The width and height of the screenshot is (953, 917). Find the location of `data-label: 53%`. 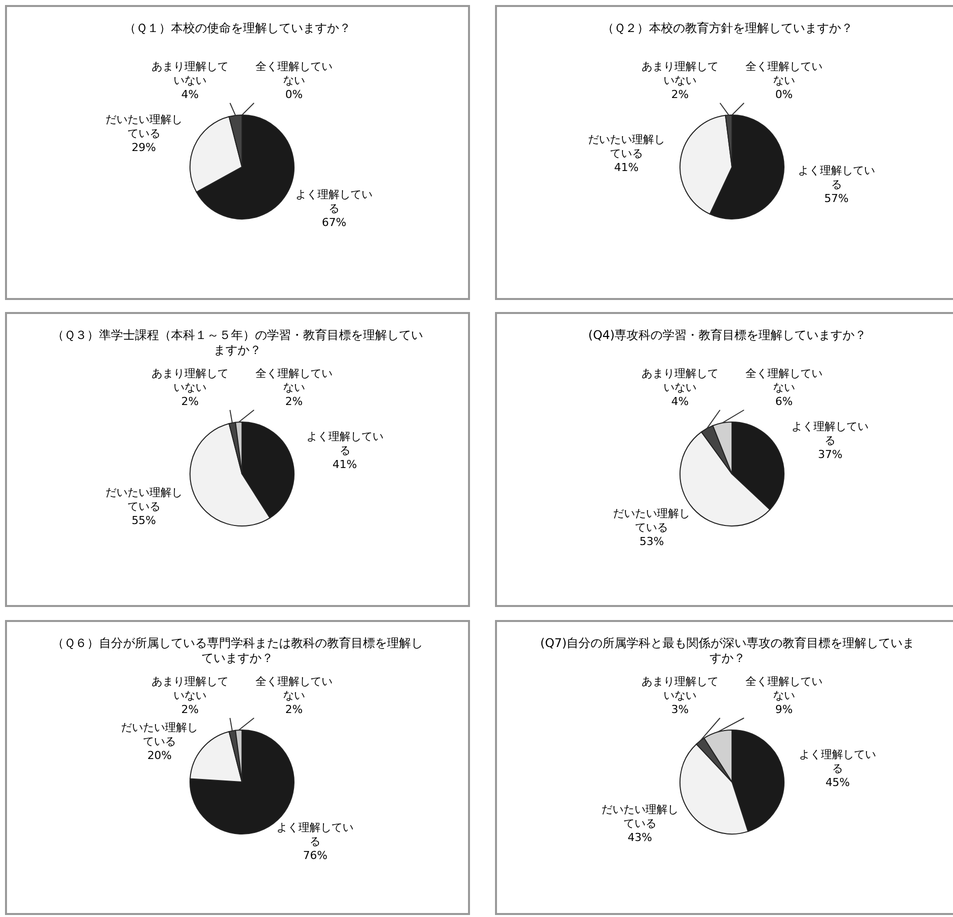

data-label: 53% is located at coordinates (651, 542).